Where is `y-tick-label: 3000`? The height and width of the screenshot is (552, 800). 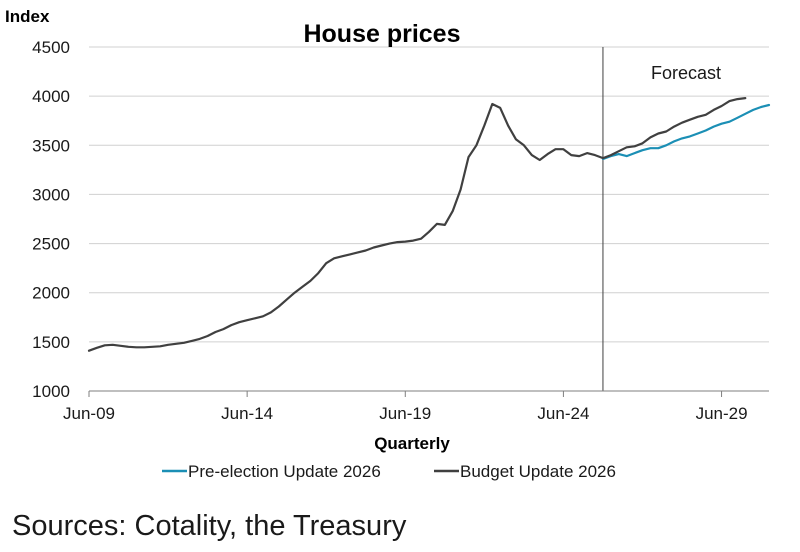 y-tick-label: 3000 is located at coordinates (51, 194).